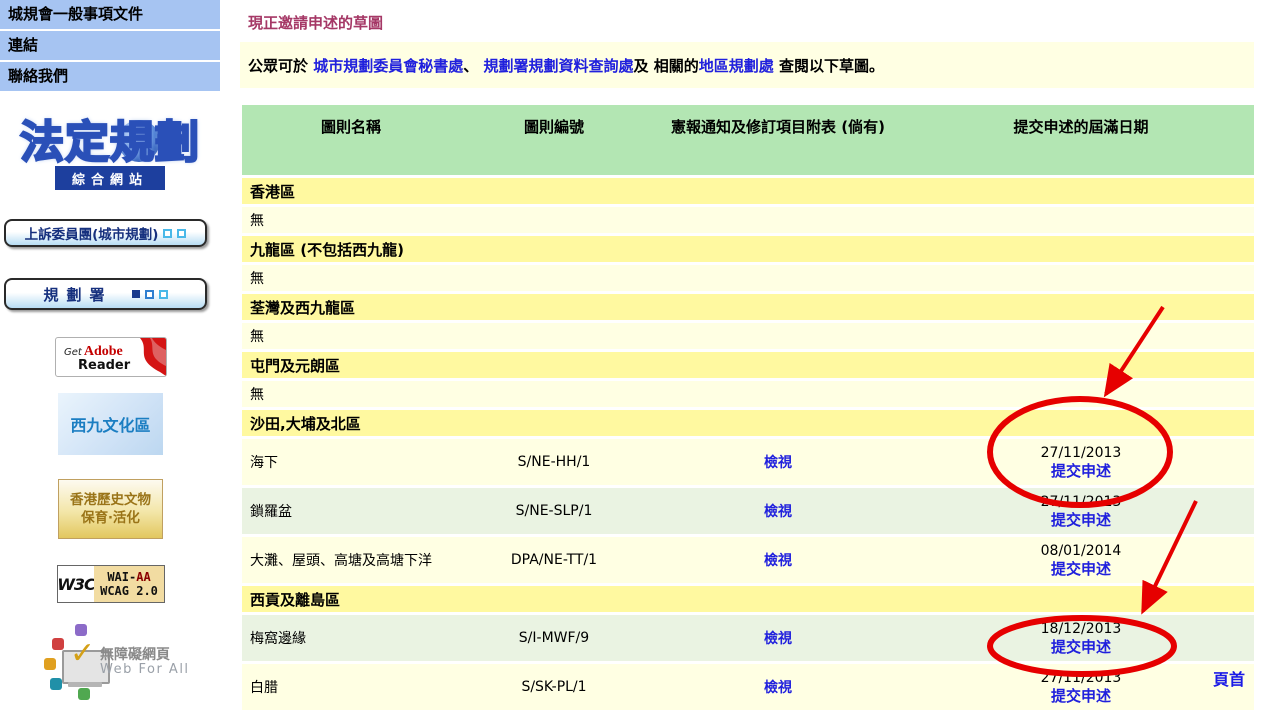  Describe the element at coordinates (351, 687) in the screenshot. I see `plan-name: 白腊` at that location.